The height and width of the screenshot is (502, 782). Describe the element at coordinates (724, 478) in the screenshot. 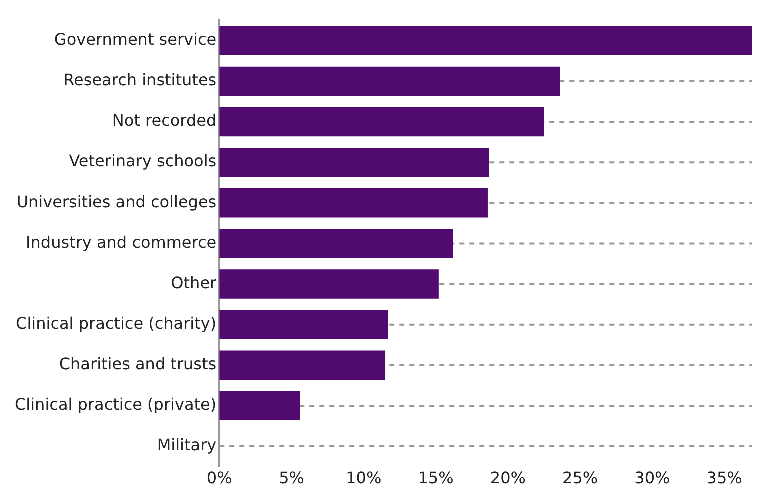

I see `x-tick-label: 35%` at that location.